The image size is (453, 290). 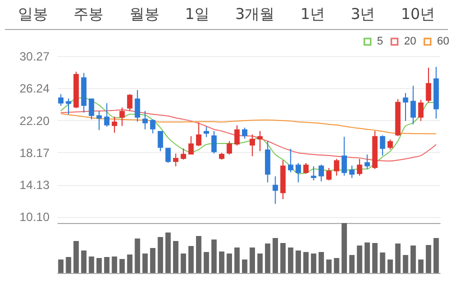 What do you see at coordinates (312, 14) in the screenshot?
I see `text: 1년` at bounding box center [312, 14].